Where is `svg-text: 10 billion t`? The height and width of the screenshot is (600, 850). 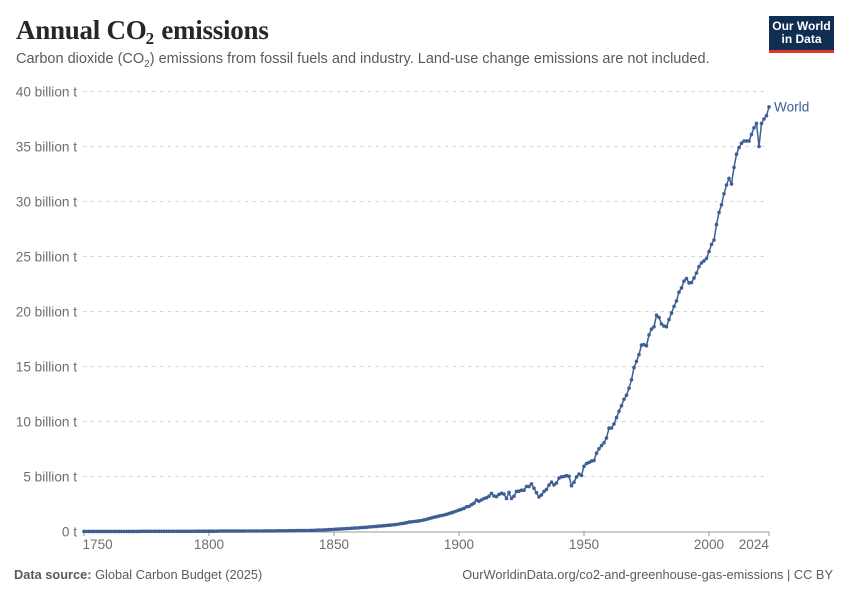
svg-text: 10 billion t is located at coordinates (46, 422).